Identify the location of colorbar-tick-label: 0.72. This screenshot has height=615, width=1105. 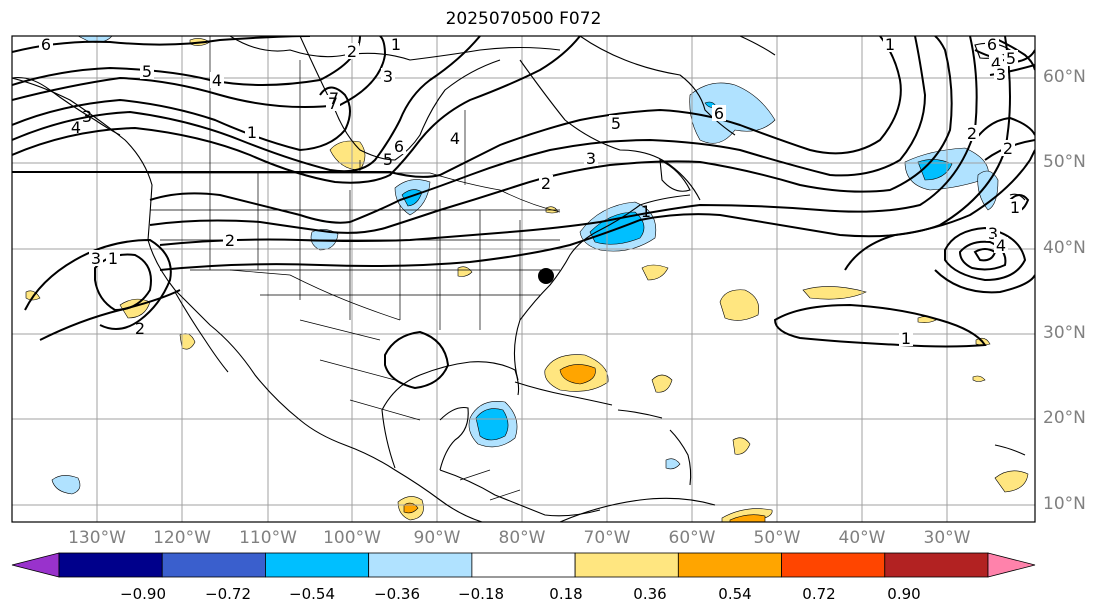
(819, 594).